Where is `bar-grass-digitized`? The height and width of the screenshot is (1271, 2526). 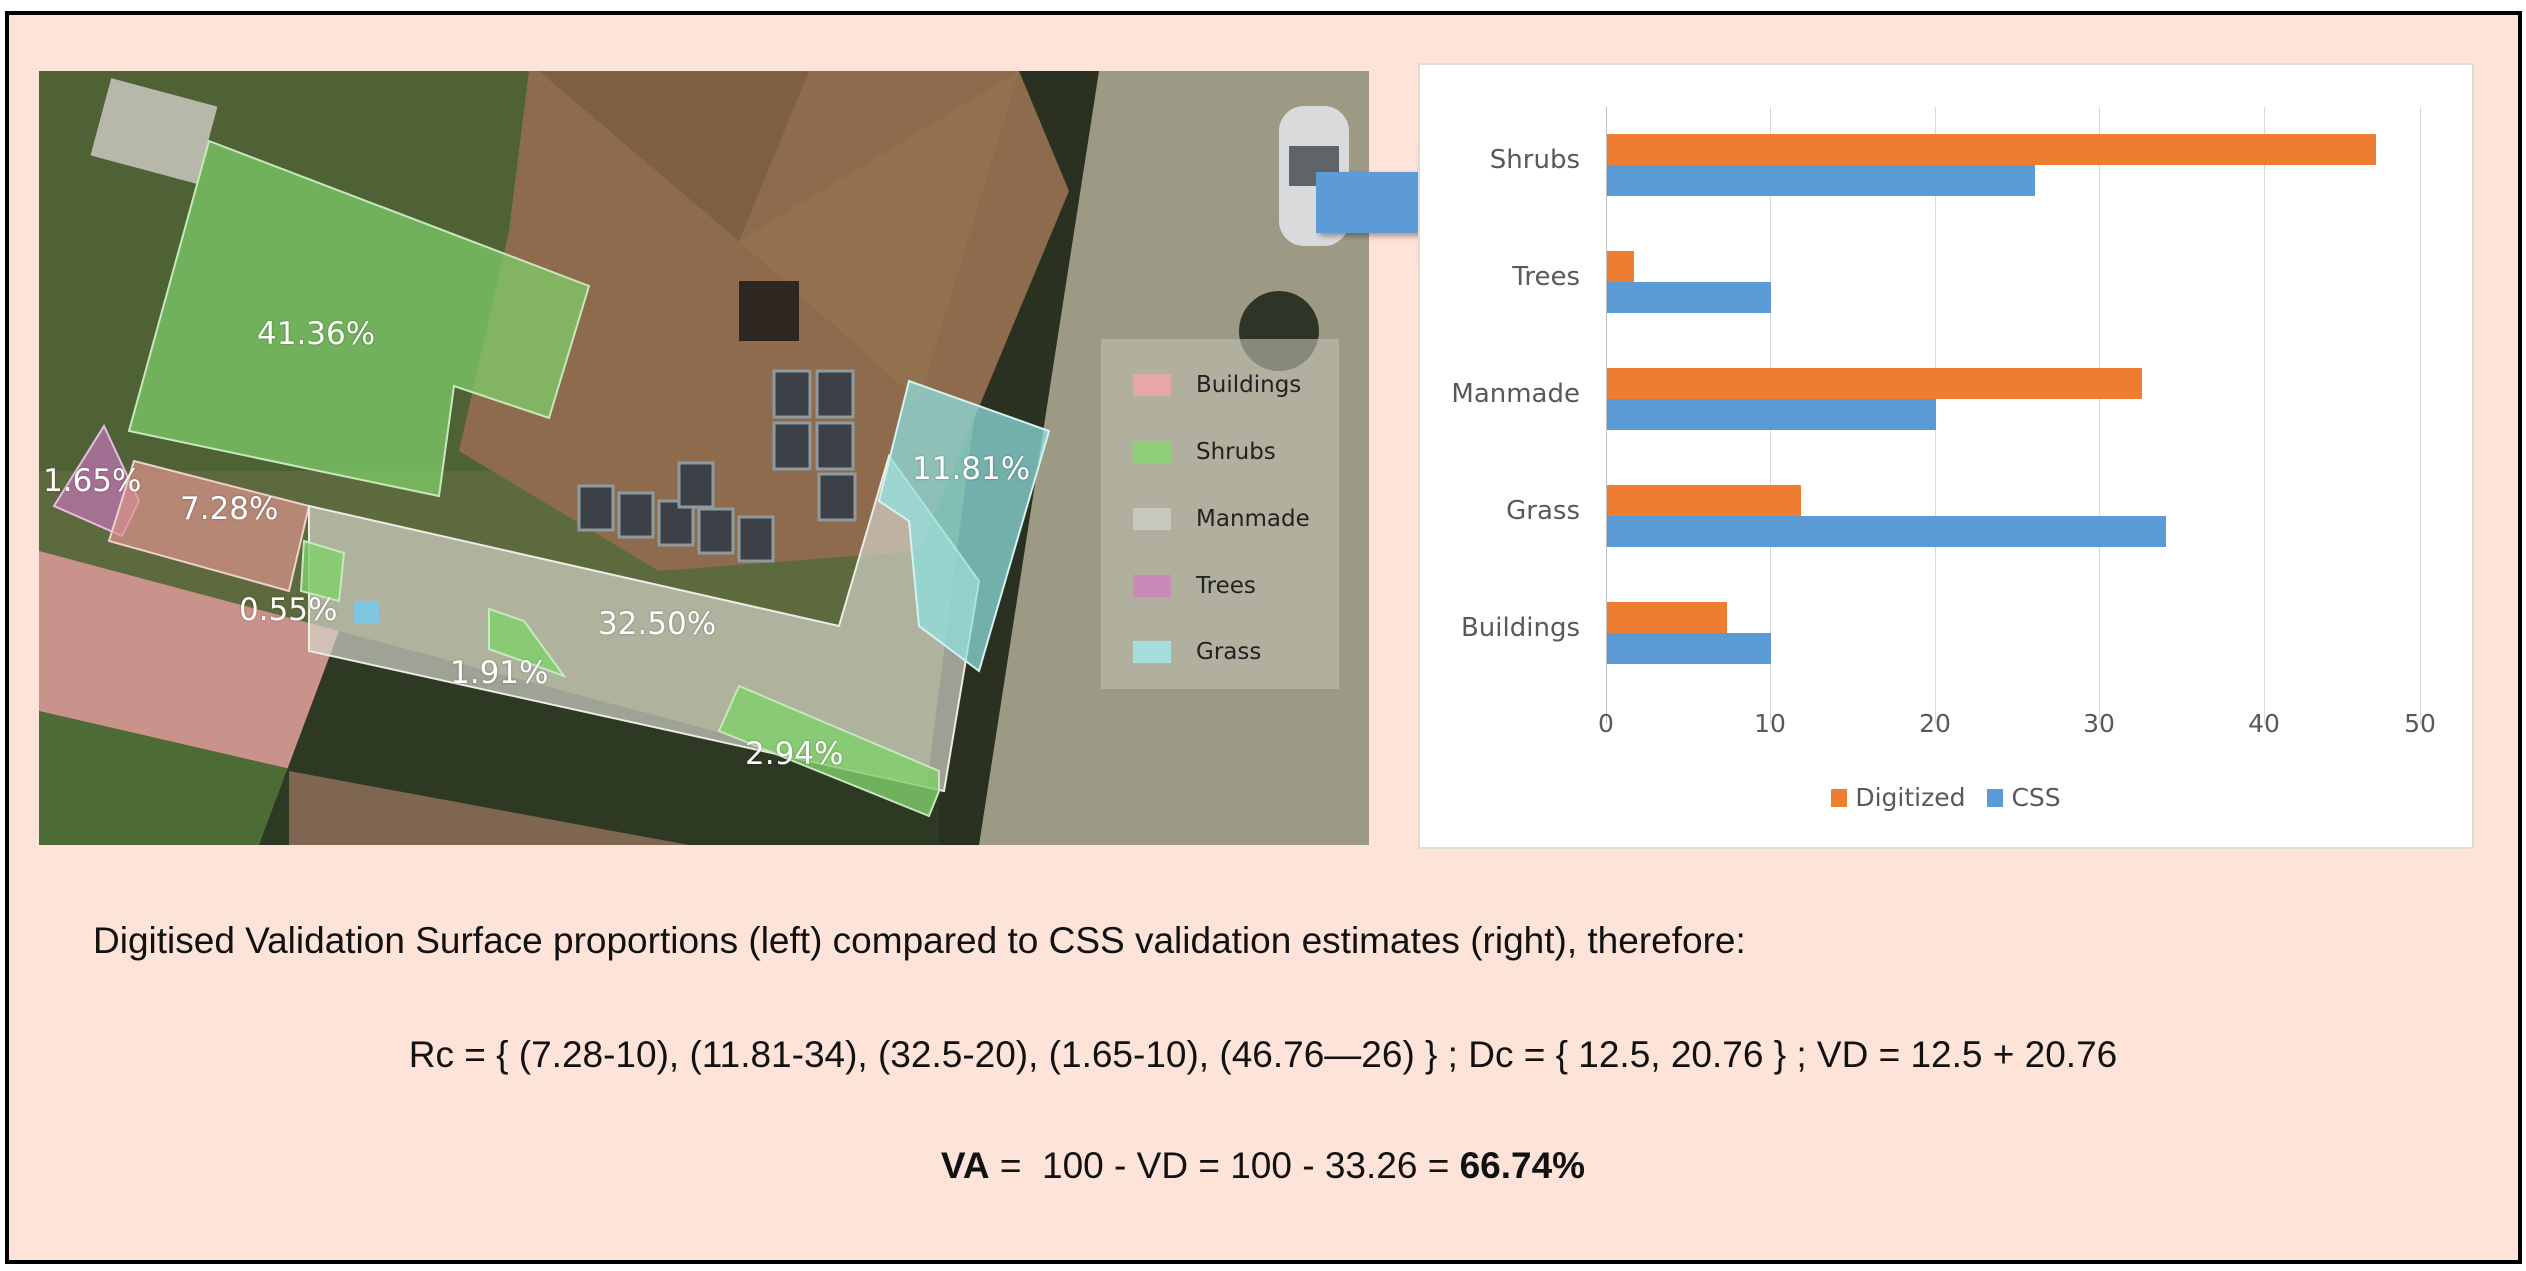
bar-grass-digitized is located at coordinates (1704, 500).